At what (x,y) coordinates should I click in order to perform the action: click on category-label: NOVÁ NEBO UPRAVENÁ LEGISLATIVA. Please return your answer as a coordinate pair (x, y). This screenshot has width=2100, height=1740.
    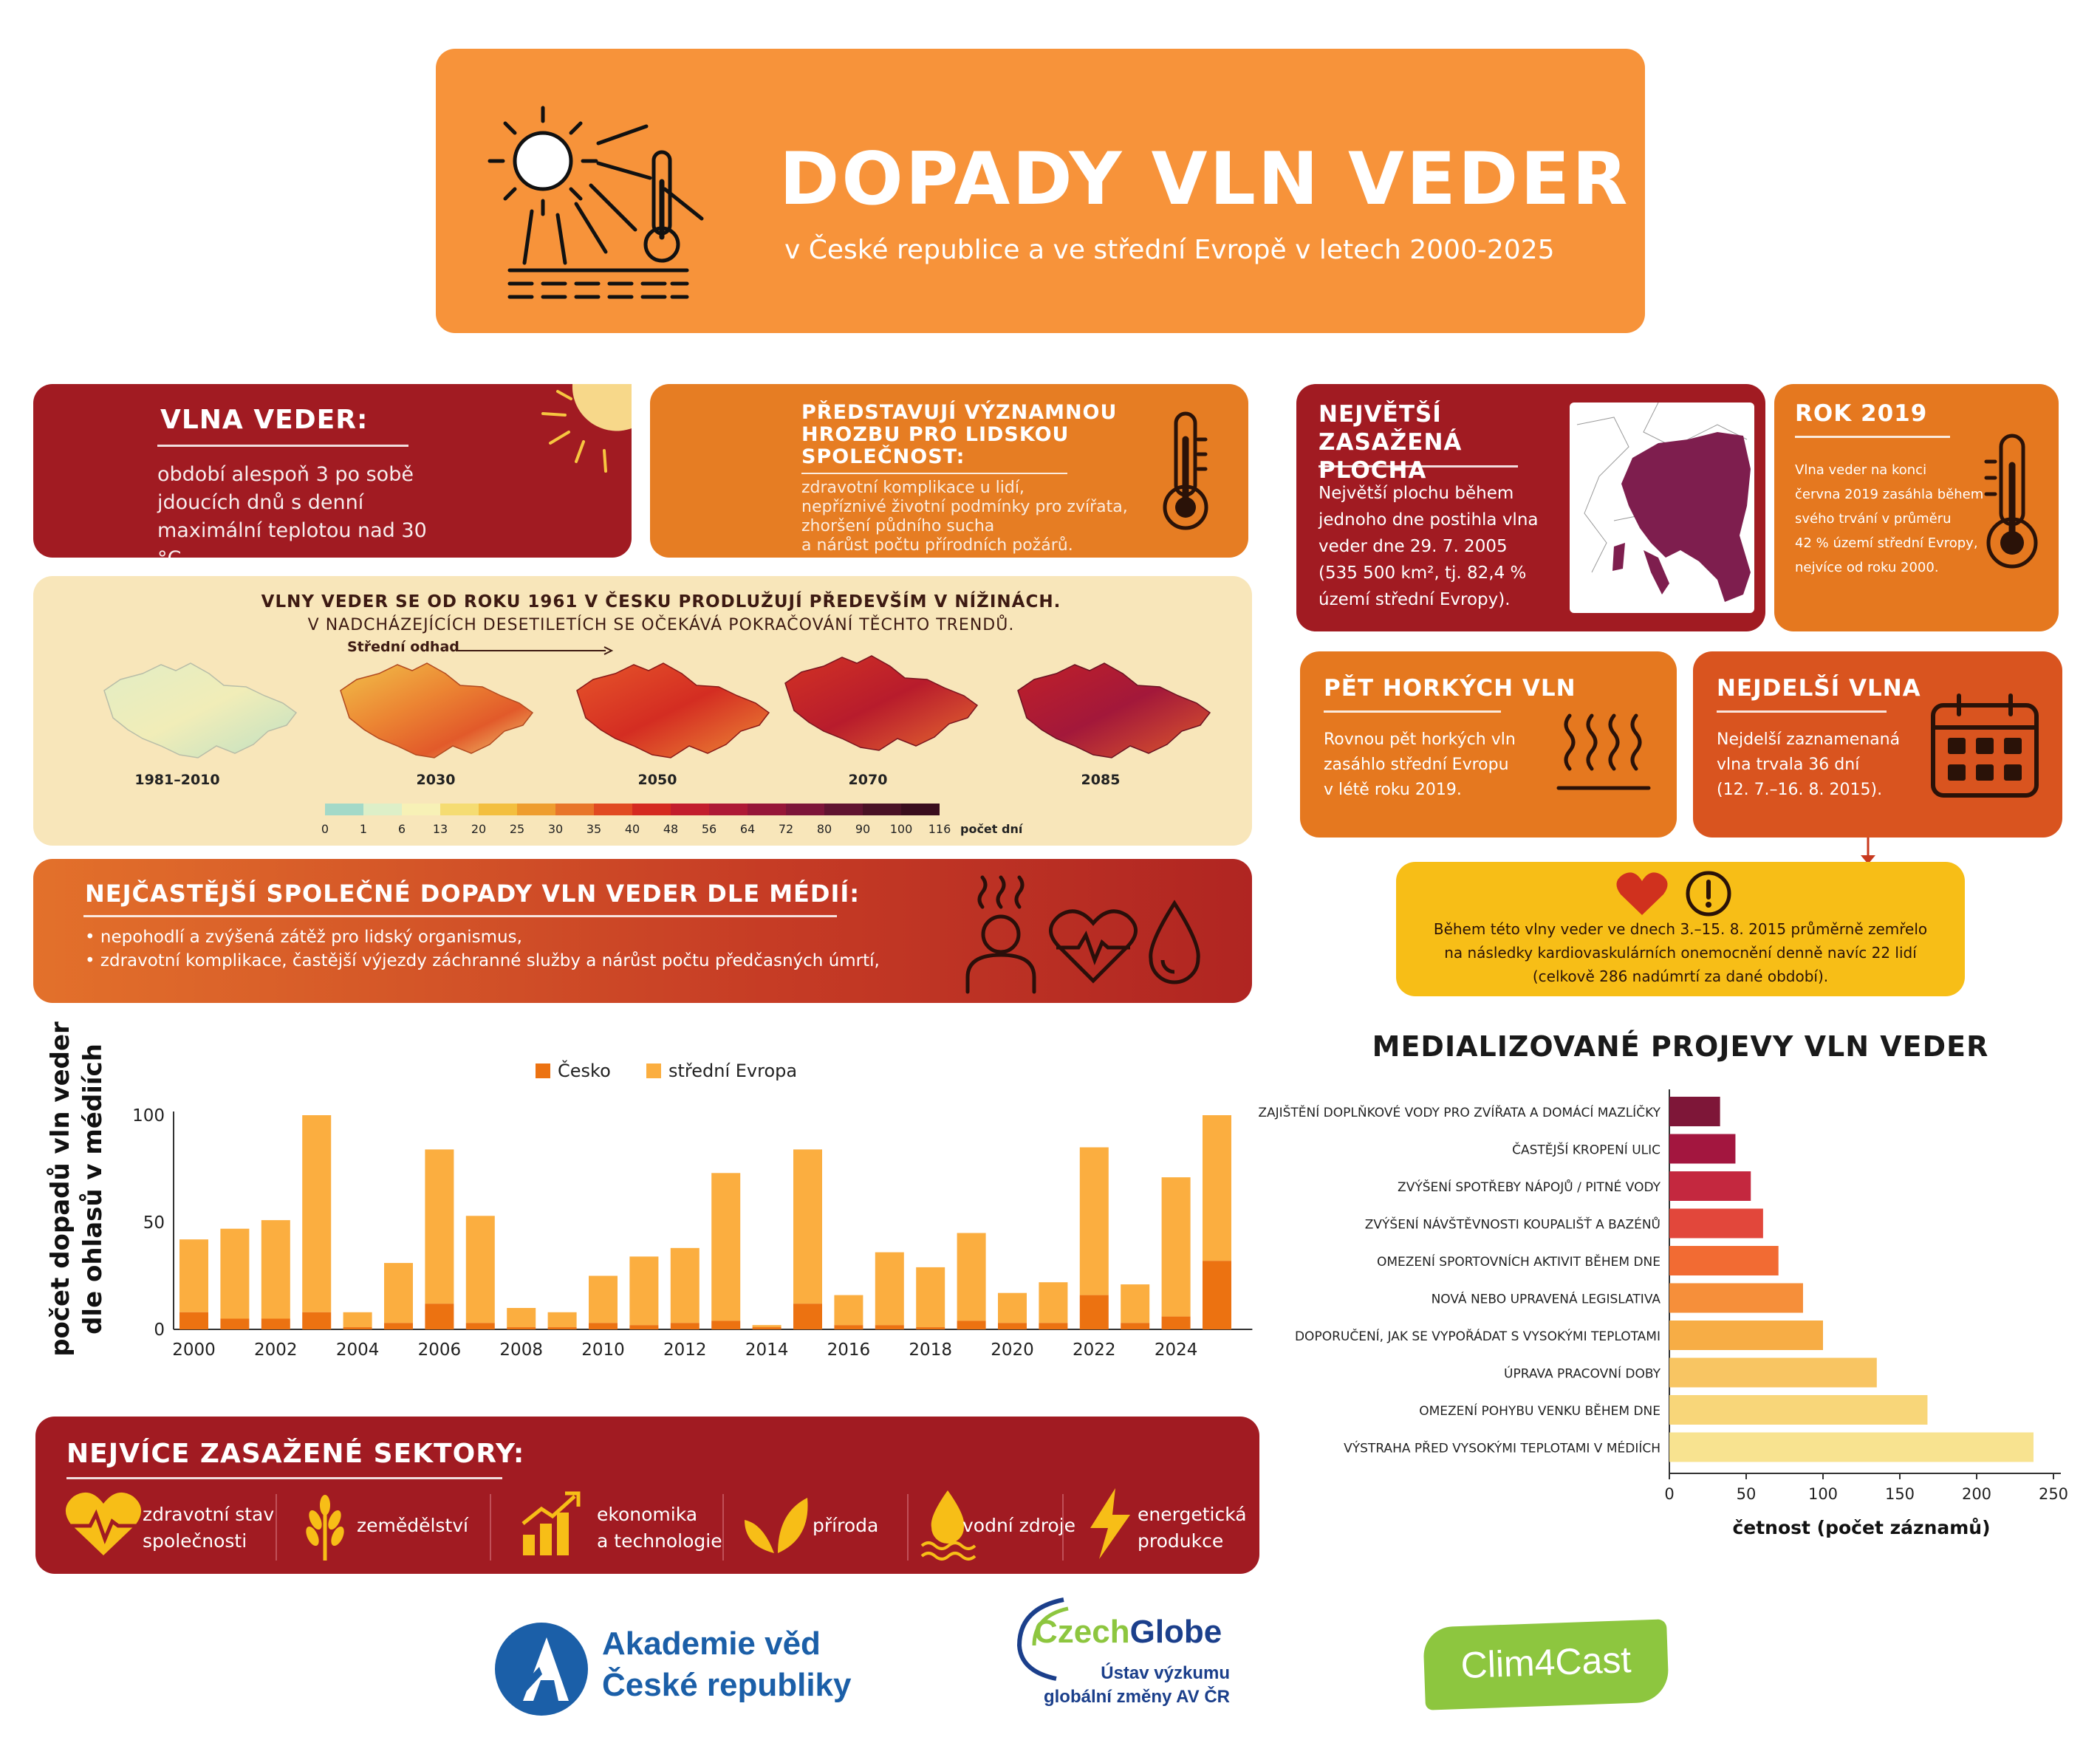
    Looking at the image, I should click on (1546, 1299).